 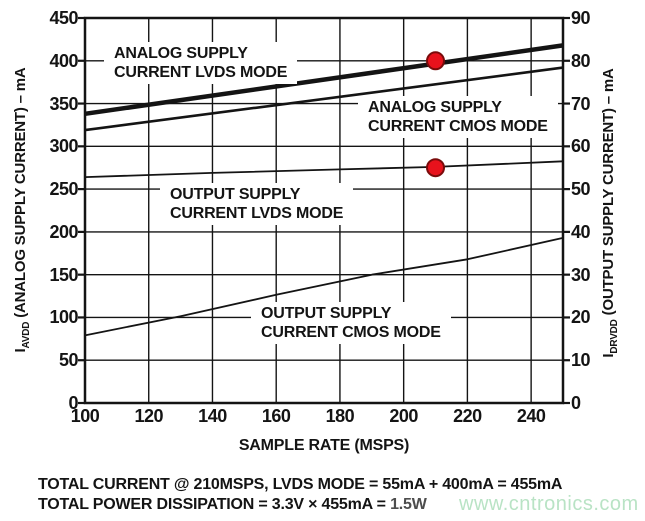 I want to click on y-tick-label-left: 250, so click(x=63, y=189).